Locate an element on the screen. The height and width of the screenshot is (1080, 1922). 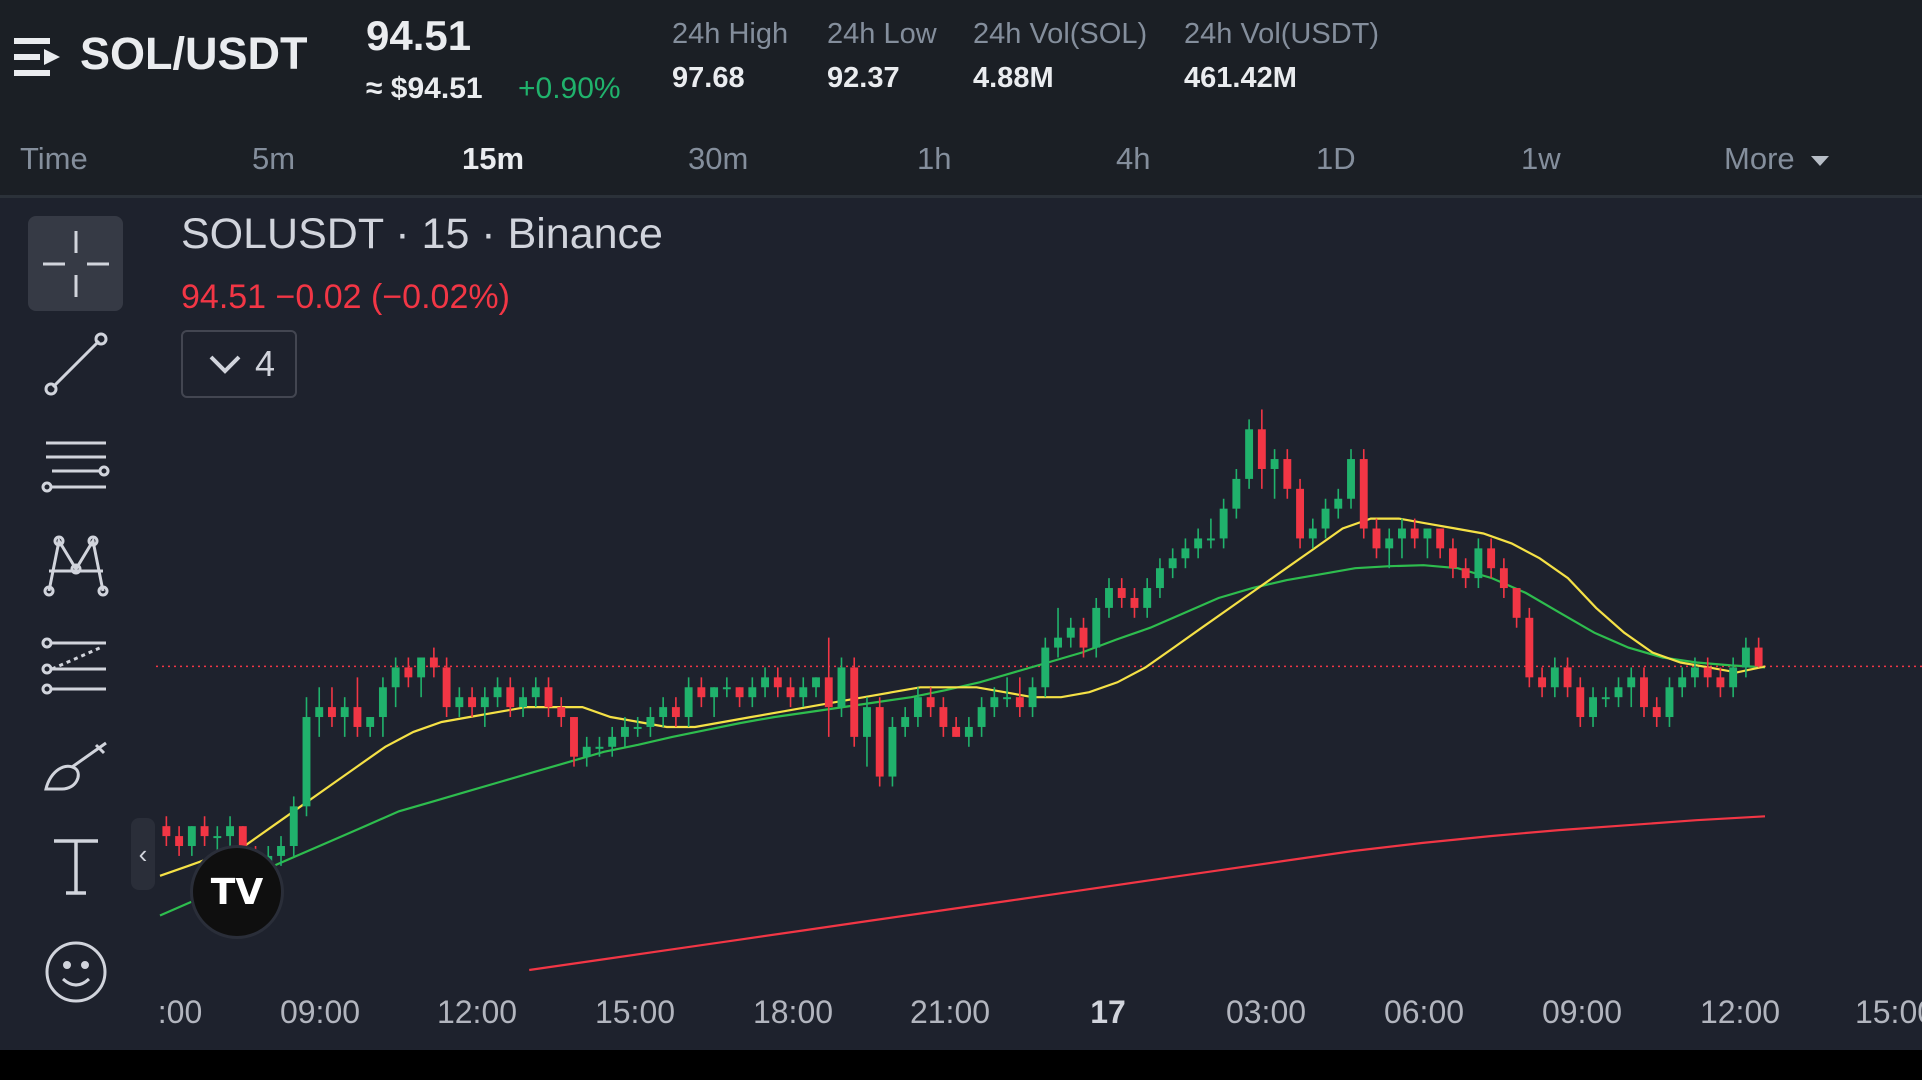
emoji-icon is located at coordinates (75, 971).